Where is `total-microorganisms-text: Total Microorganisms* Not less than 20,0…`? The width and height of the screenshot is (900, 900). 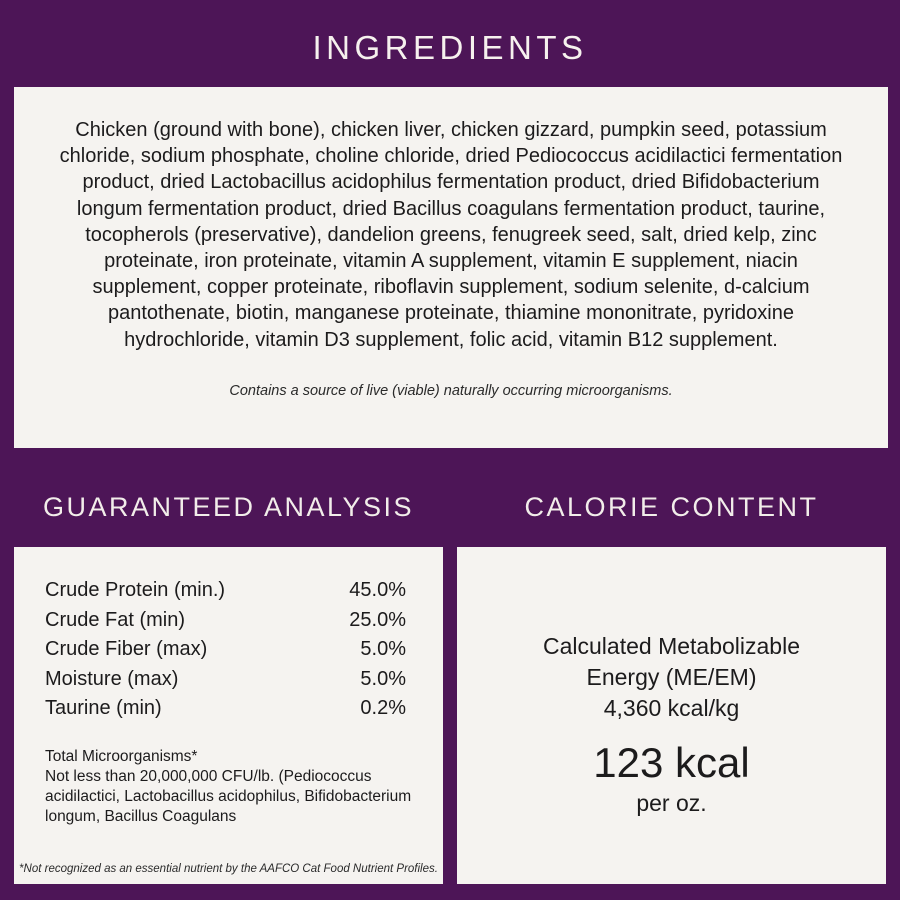
total-microorganisms-text: Total Microorganisms* Not less than 20,0… is located at coordinates (228, 786).